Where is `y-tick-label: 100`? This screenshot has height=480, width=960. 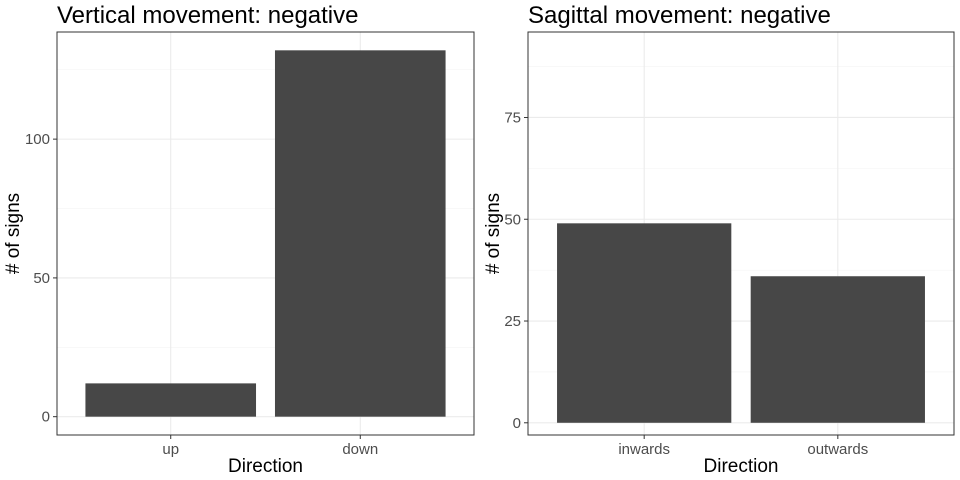 y-tick-label: 100 is located at coordinates (37, 139).